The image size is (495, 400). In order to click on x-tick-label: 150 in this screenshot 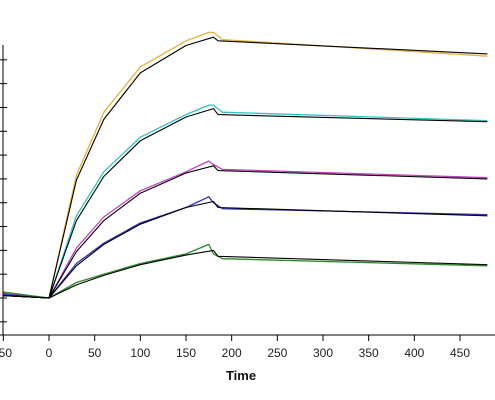, I will do `click(186, 353)`.